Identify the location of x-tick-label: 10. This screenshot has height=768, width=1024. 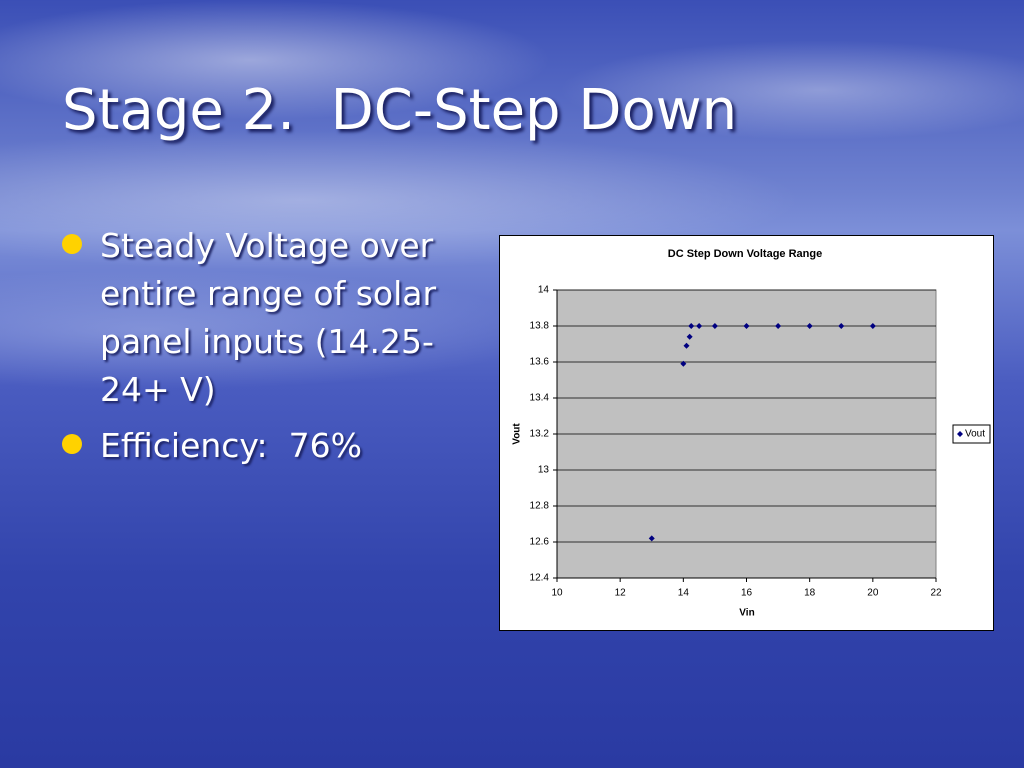
(557, 593).